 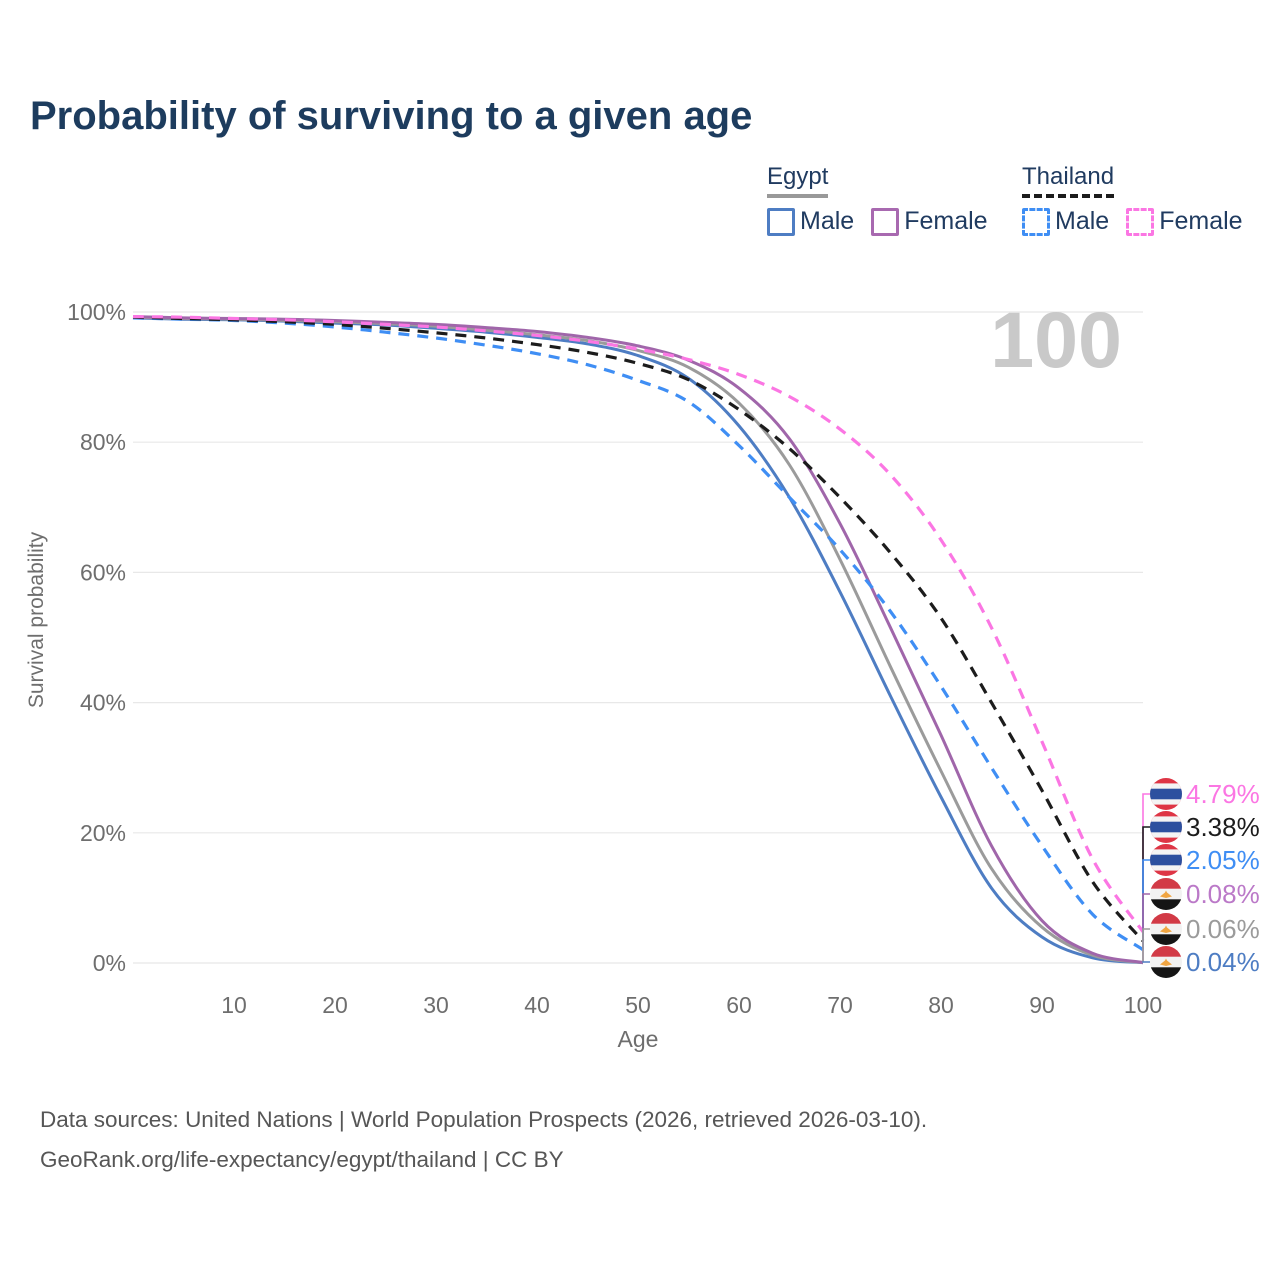 What do you see at coordinates (234, 1005) in the screenshot?
I see `x-tick-label: 10` at bounding box center [234, 1005].